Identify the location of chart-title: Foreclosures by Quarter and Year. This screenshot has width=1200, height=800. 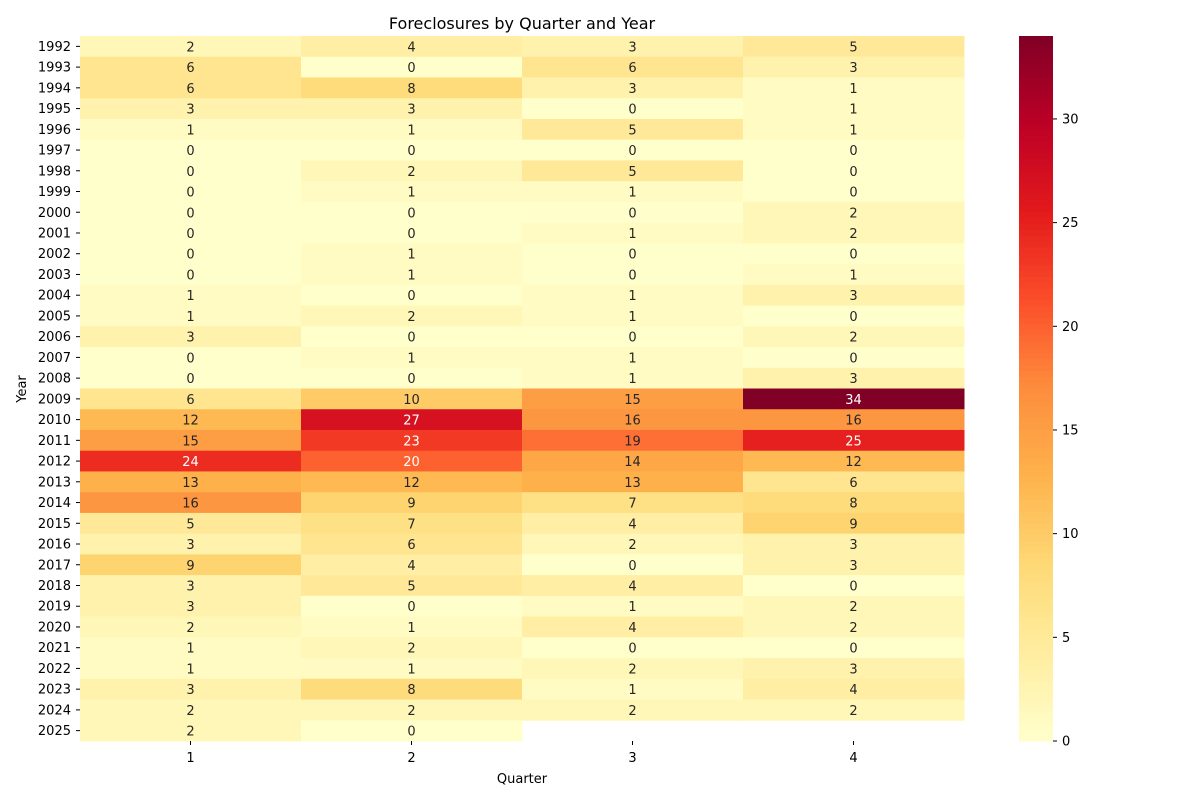
(522, 23).